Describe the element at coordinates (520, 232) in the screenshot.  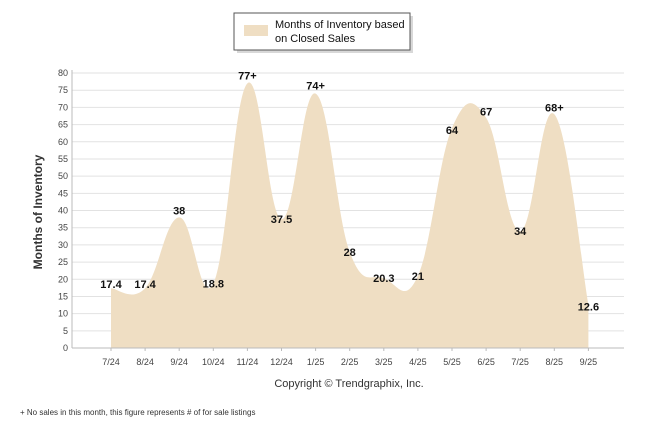
I see `data-label: 34` at that location.